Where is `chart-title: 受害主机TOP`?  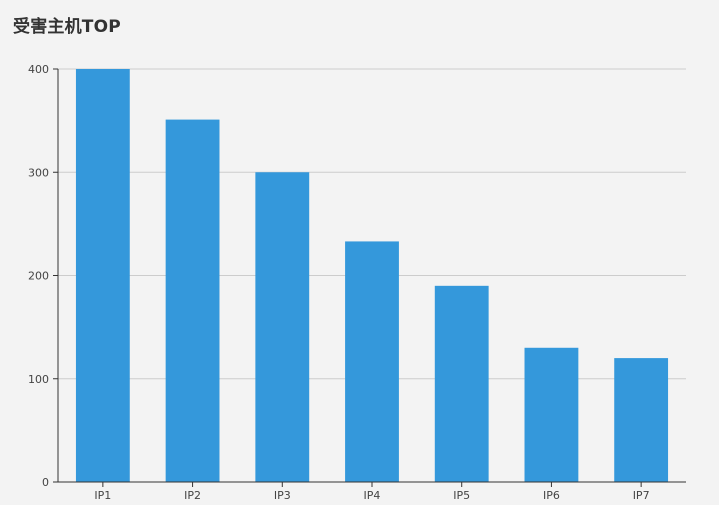
chart-title: 受害主机TOP is located at coordinates (67, 27).